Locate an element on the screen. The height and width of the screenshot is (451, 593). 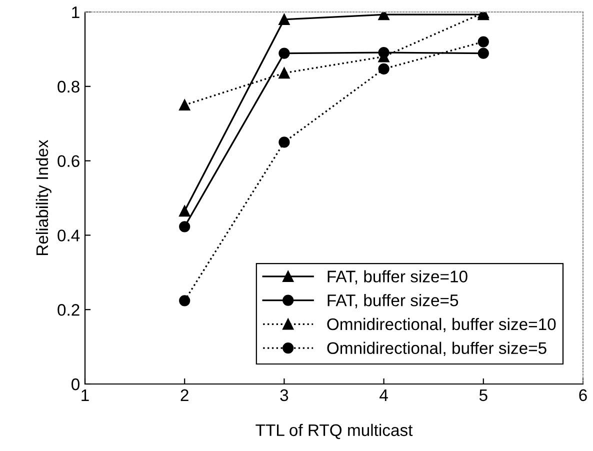
y-tick-label: 0.4 is located at coordinates (69, 236).